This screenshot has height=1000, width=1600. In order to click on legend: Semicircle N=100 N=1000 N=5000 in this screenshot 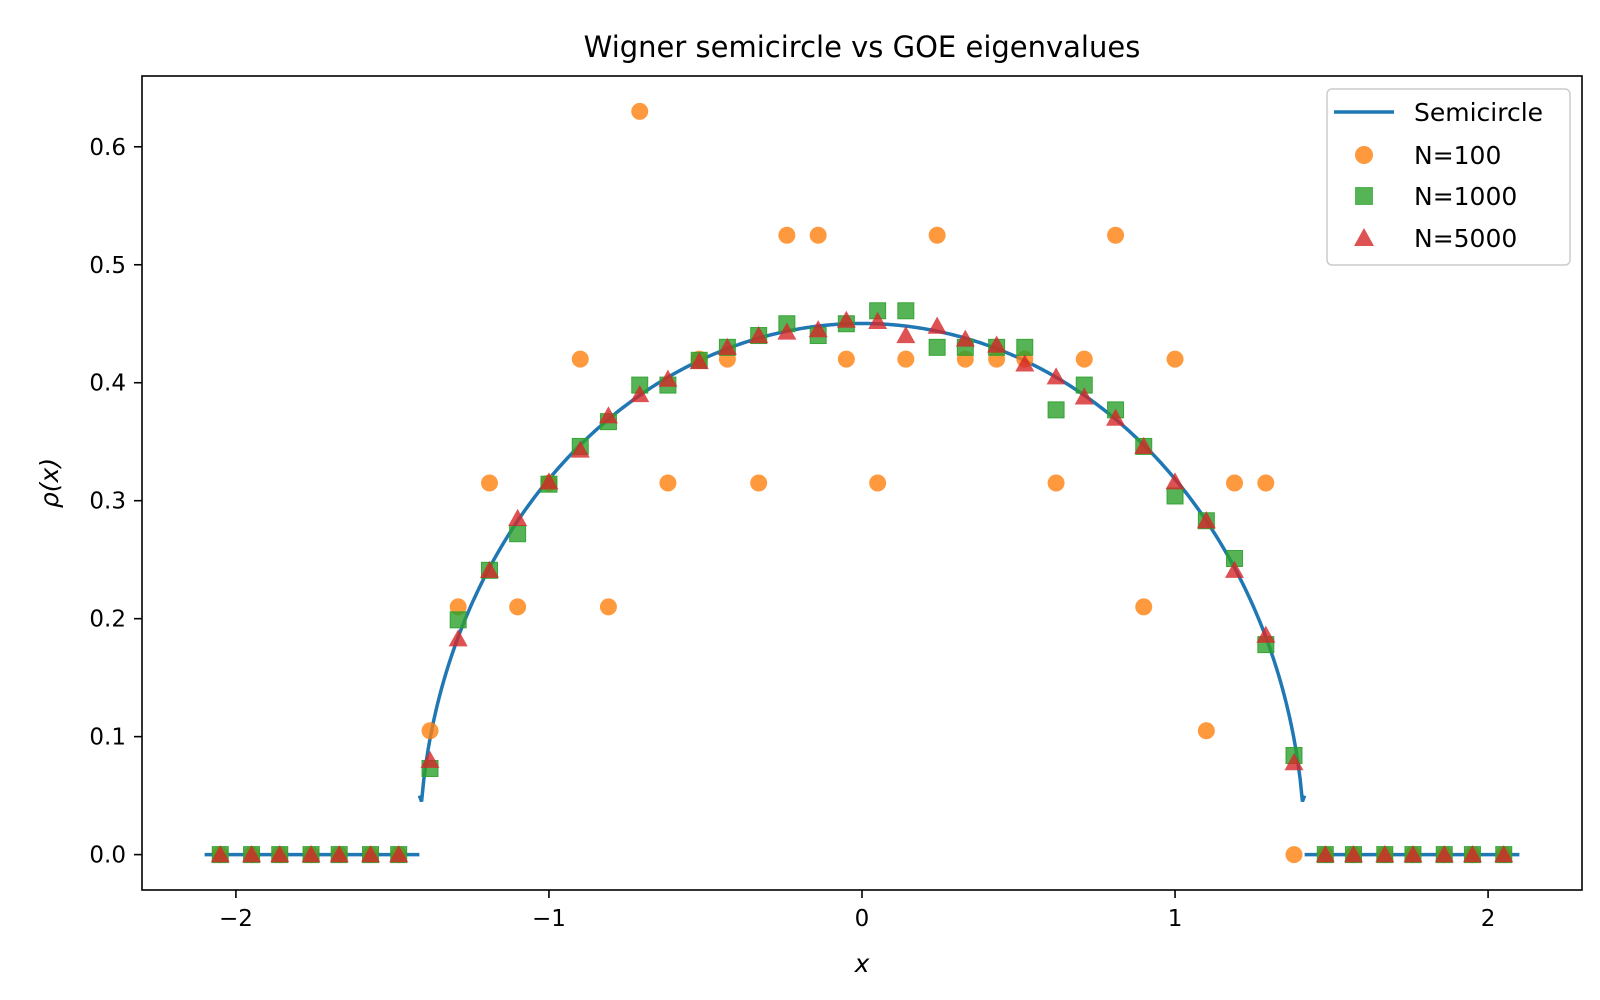, I will do `click(1448, 177)`.